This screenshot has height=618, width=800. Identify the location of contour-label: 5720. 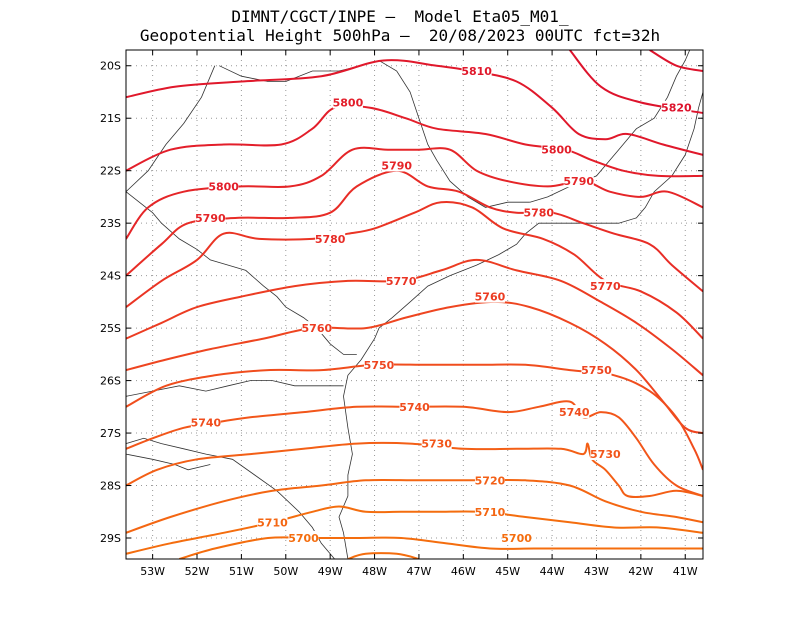
(490, 480).